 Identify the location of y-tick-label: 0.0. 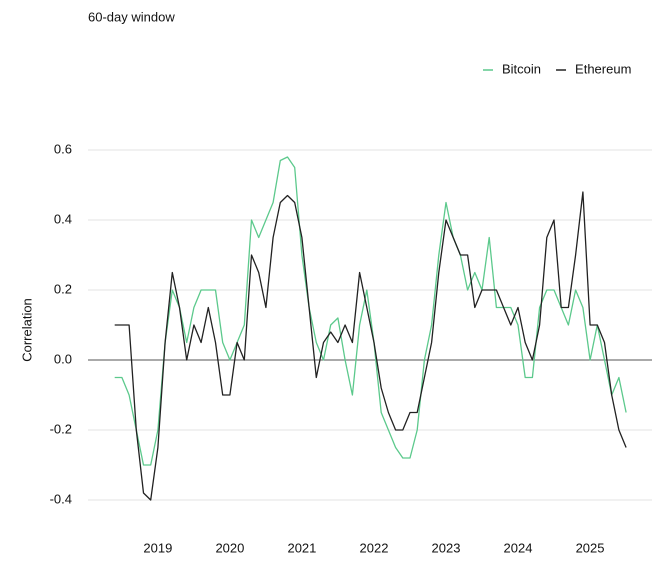
(63, 358).